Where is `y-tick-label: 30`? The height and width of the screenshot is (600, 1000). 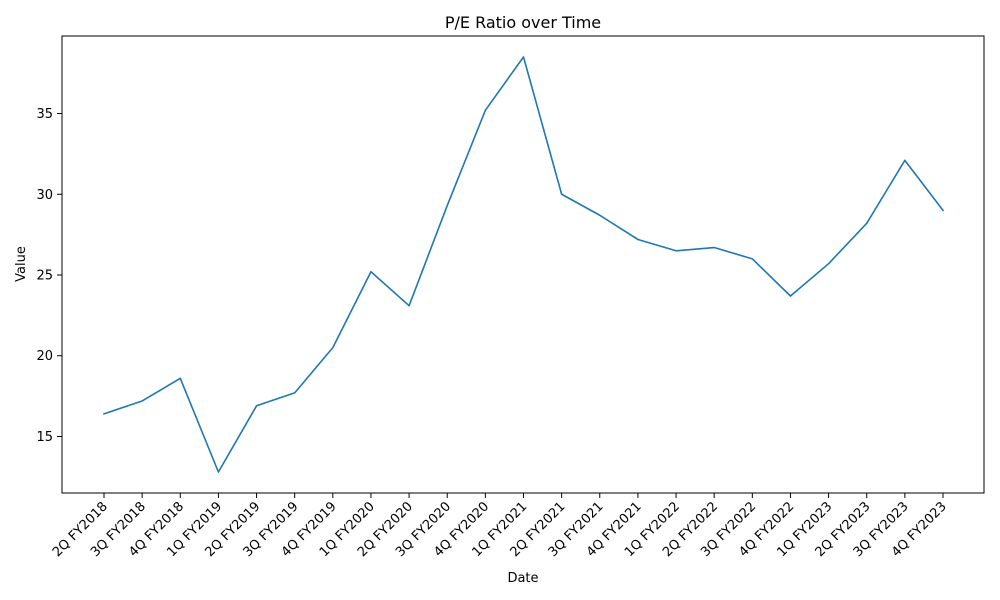
y-tick-label: 30 is located at coordinates (44, 195).